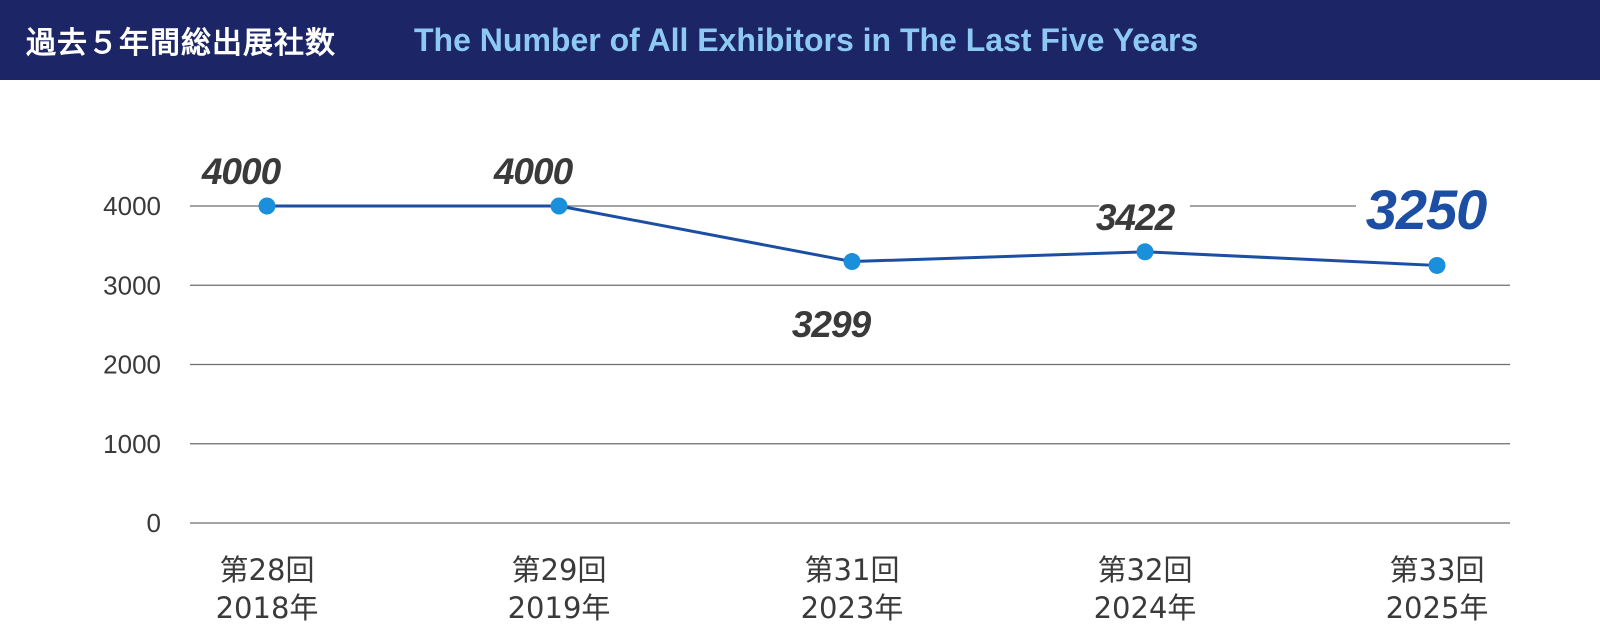 This screenshot has height=625, width=1600. Describe the element at coordinates (559, 589) in the screenshot. I see `x-tick-label-2: 第29回 2019年` at that location.